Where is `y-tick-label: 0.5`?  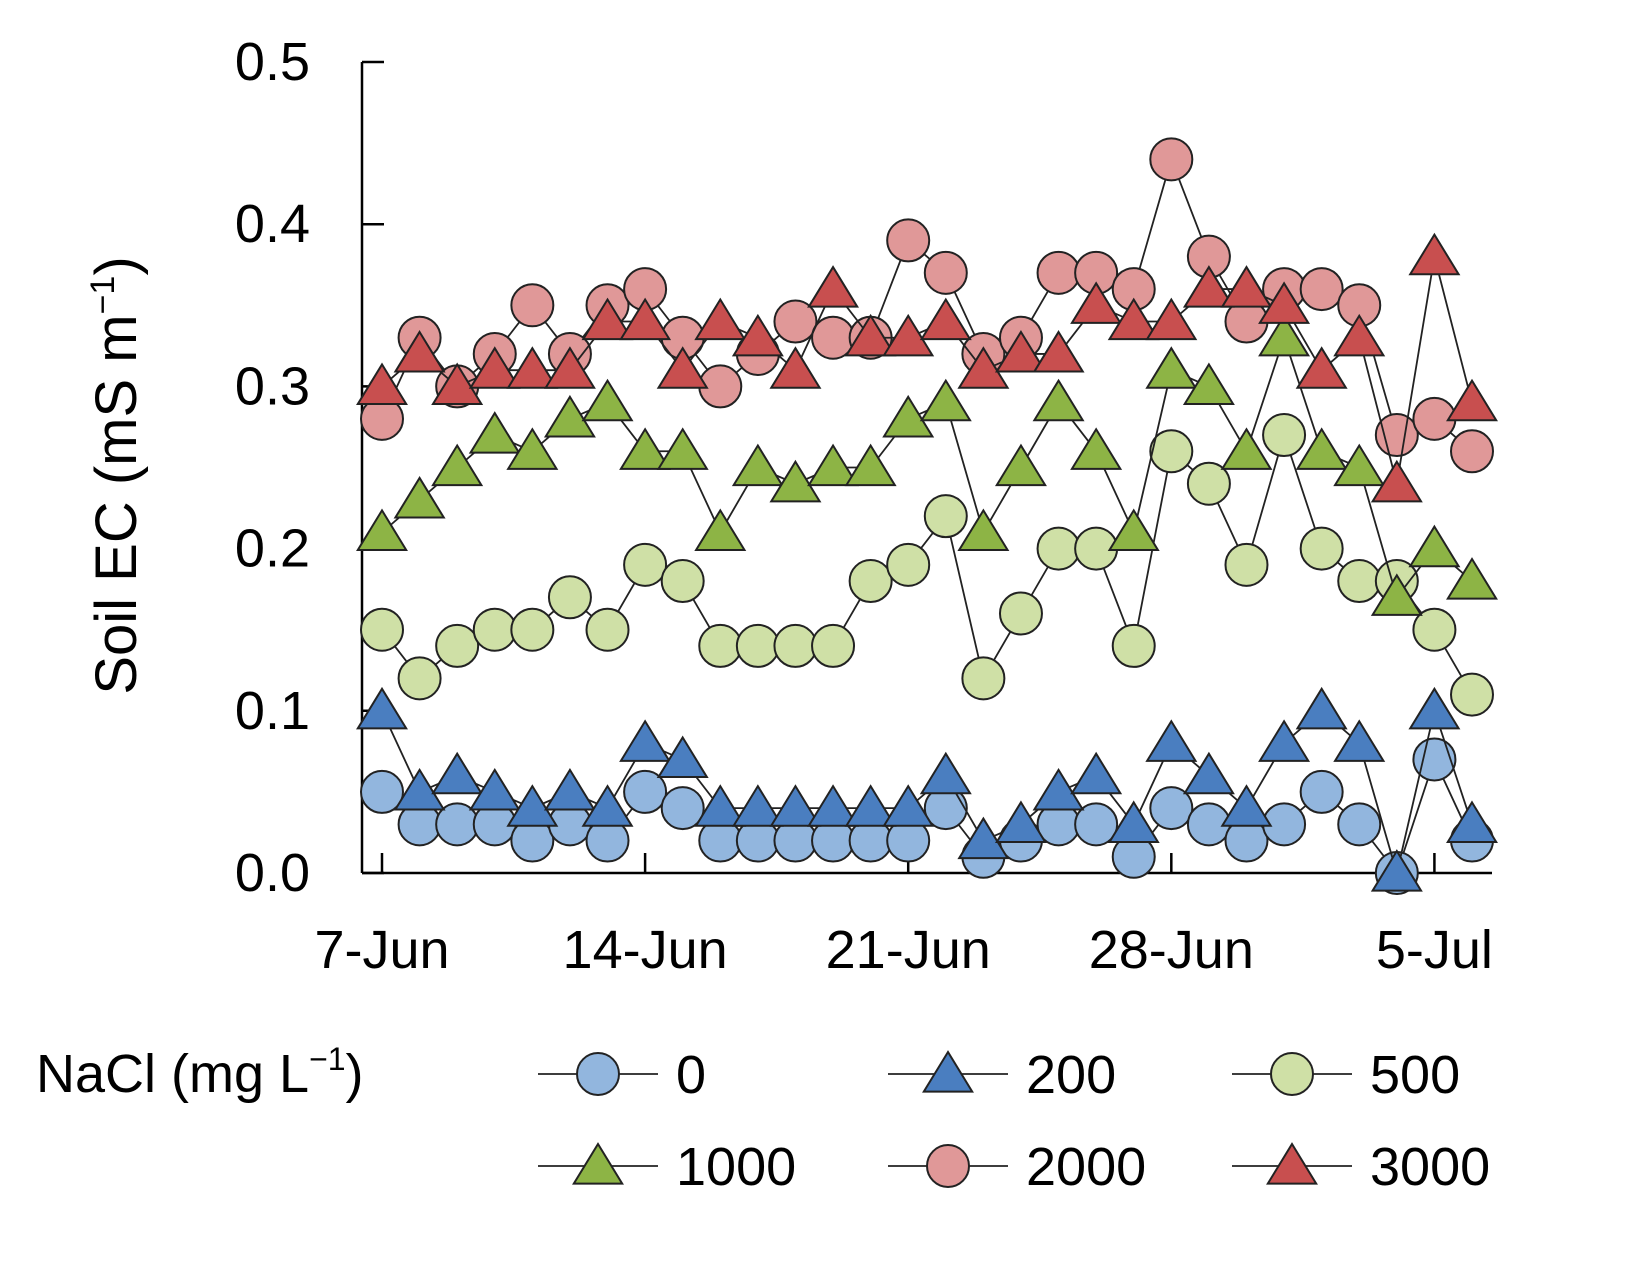 y-tick-label: 0.5 is located at coordinates (272, 62).